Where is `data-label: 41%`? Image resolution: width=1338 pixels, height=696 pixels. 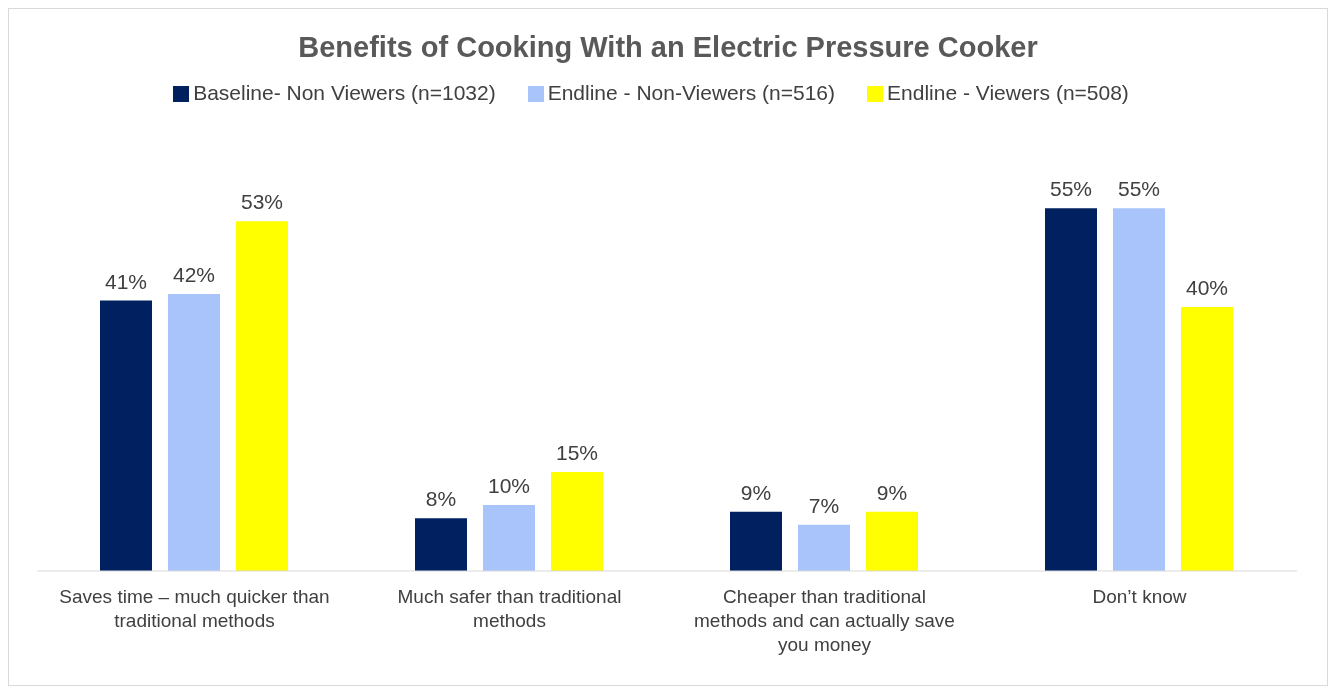
data-label: 41% is located at coordinates (126, 281).